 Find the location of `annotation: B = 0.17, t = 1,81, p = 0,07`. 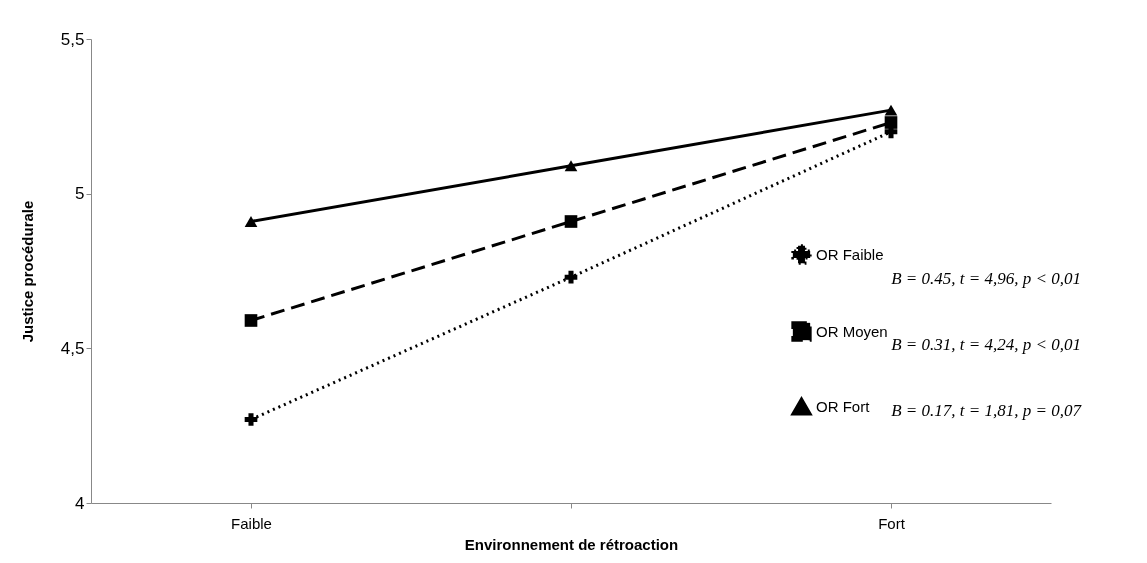

annotation: B = 0.17, t = 1,81, p = 0,07 is located at coordinates (987, 410).